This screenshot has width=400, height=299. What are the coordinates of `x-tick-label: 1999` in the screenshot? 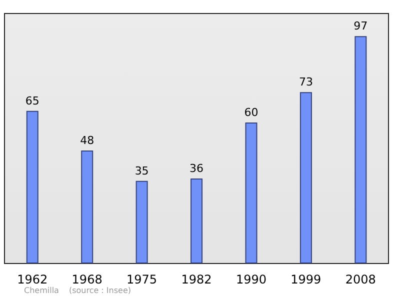 It's located at (306, 279).